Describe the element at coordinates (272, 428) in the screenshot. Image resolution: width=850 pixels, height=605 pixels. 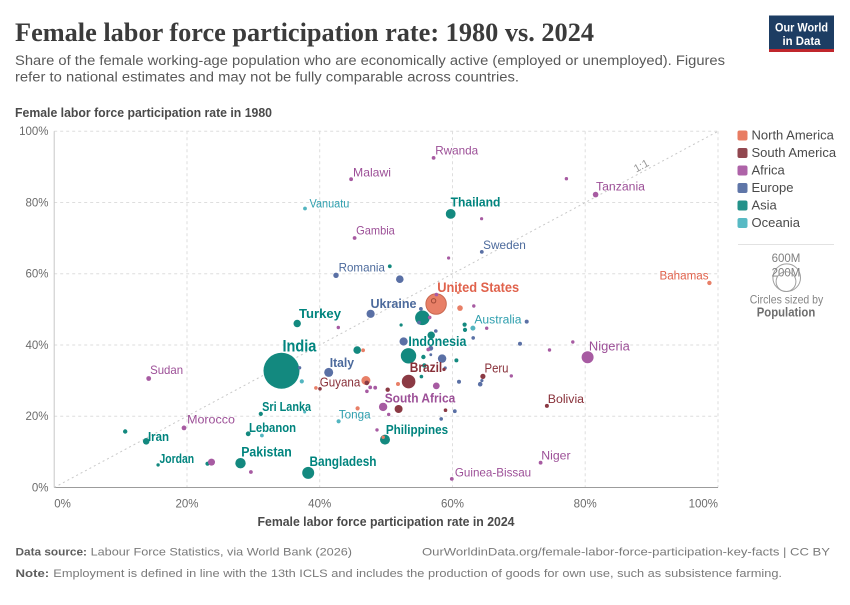
I see `svg-text: Lebanon` at that location.